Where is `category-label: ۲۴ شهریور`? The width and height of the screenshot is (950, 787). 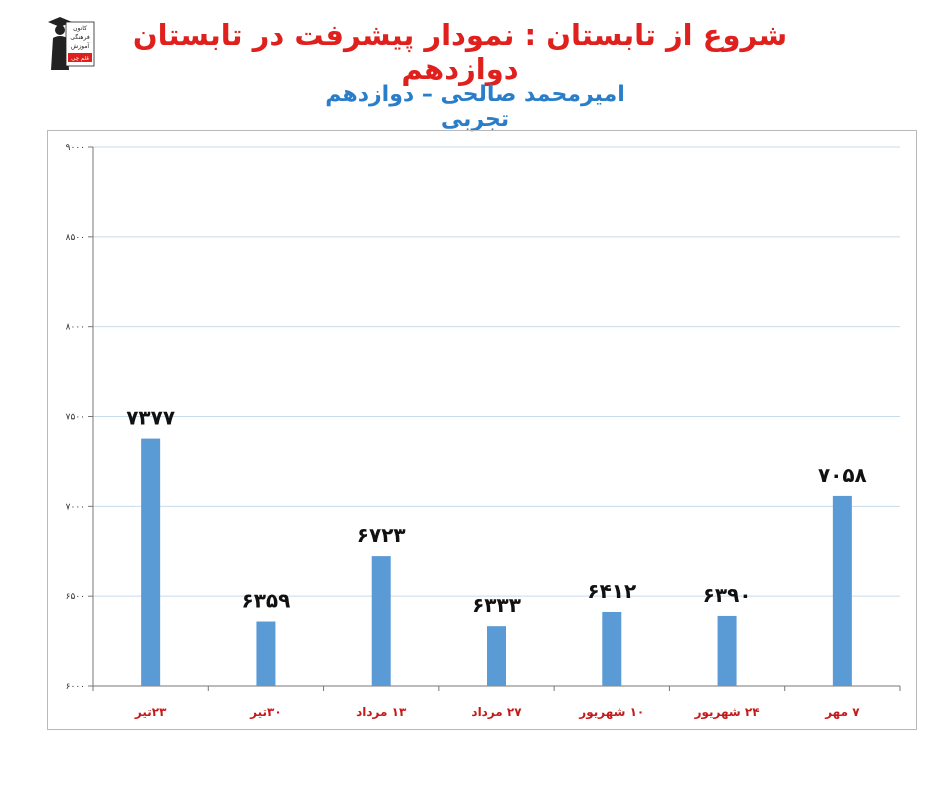 category-label: ۲۴ شهریور is located at coordinates (727, 712).